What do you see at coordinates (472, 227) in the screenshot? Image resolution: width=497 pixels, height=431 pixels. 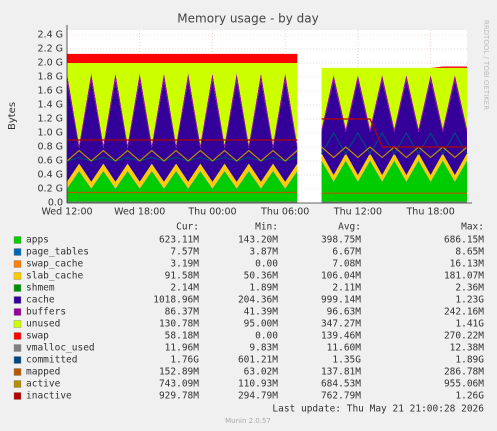 I see `legend-header: Max:` at bounding box center [472, 227].